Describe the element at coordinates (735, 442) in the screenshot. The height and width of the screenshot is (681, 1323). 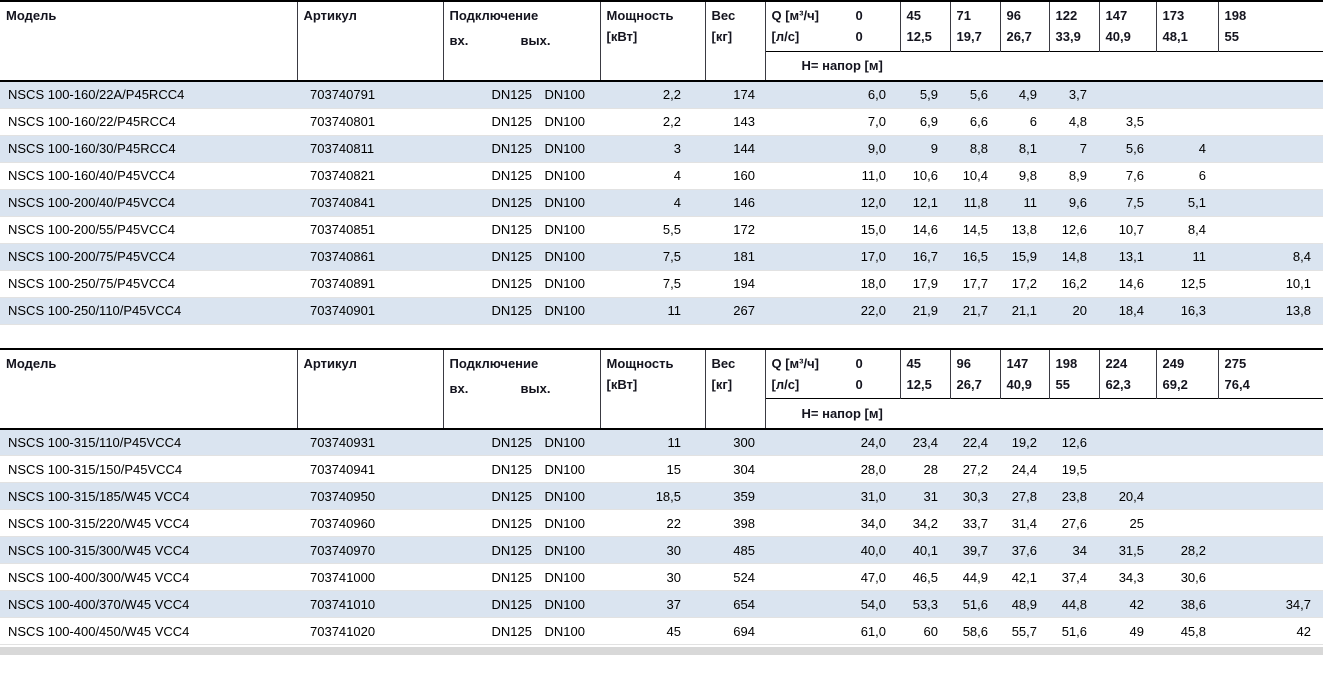
I see `weight-cell: 300` at that location.